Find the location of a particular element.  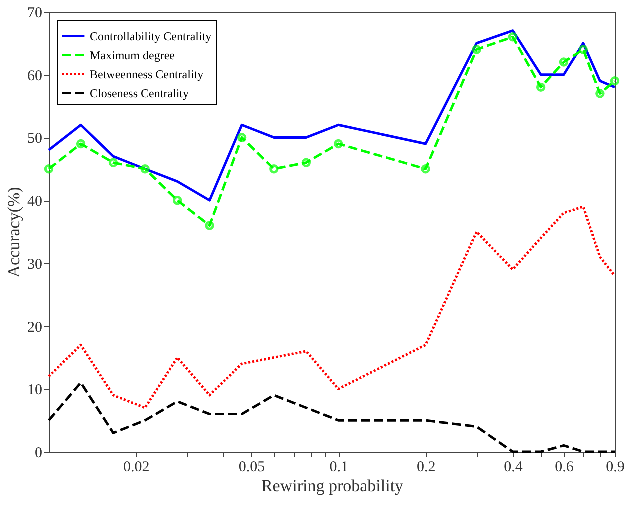

y-axis-title: Accuracy(%) is located at coordinates (14, 232).